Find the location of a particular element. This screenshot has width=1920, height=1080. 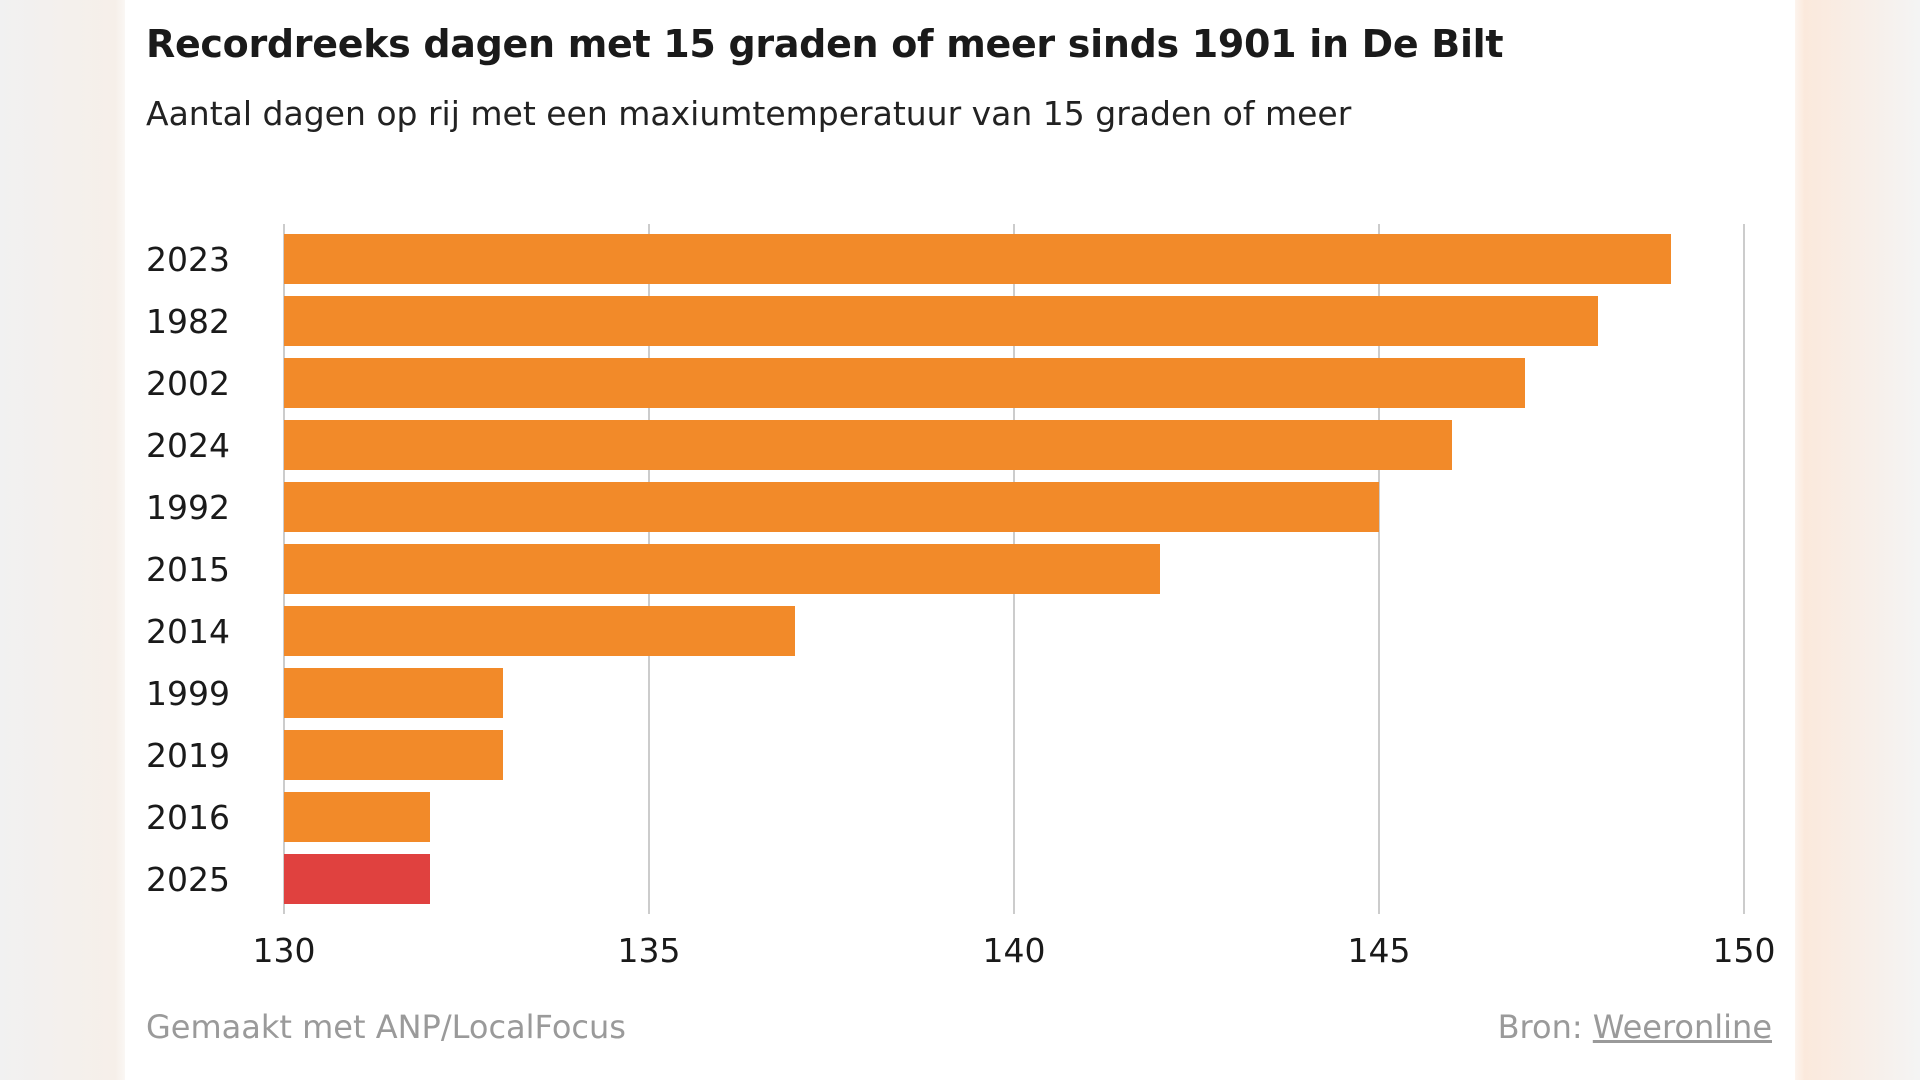

bar-2023 is located at coordinates (977, 259).